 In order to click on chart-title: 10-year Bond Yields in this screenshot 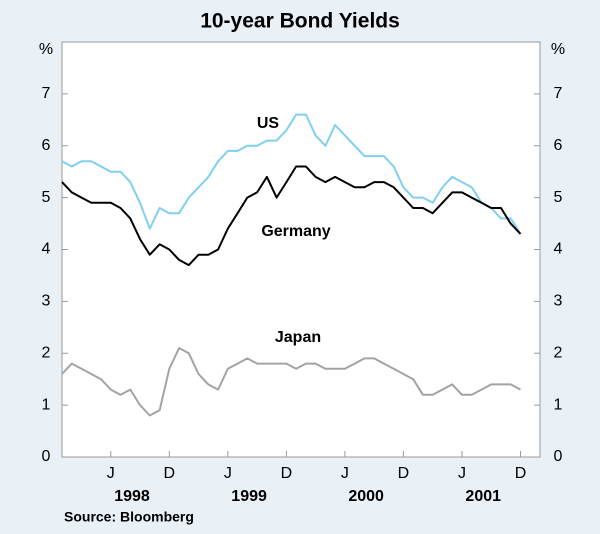, I will do `click(300, 21)`.